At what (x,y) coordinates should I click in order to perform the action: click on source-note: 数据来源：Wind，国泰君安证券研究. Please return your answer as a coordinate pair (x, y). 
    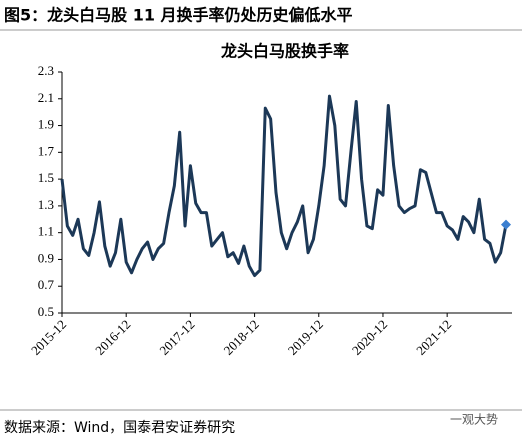
    Looking at the image, I should click on (119, 428).